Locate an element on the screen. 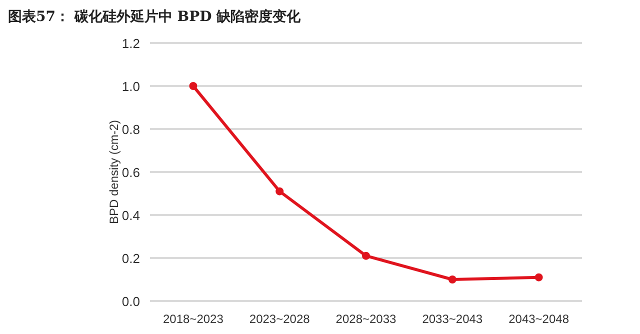  y-tick-label: 0.0 is located at coordinates (131, 301).